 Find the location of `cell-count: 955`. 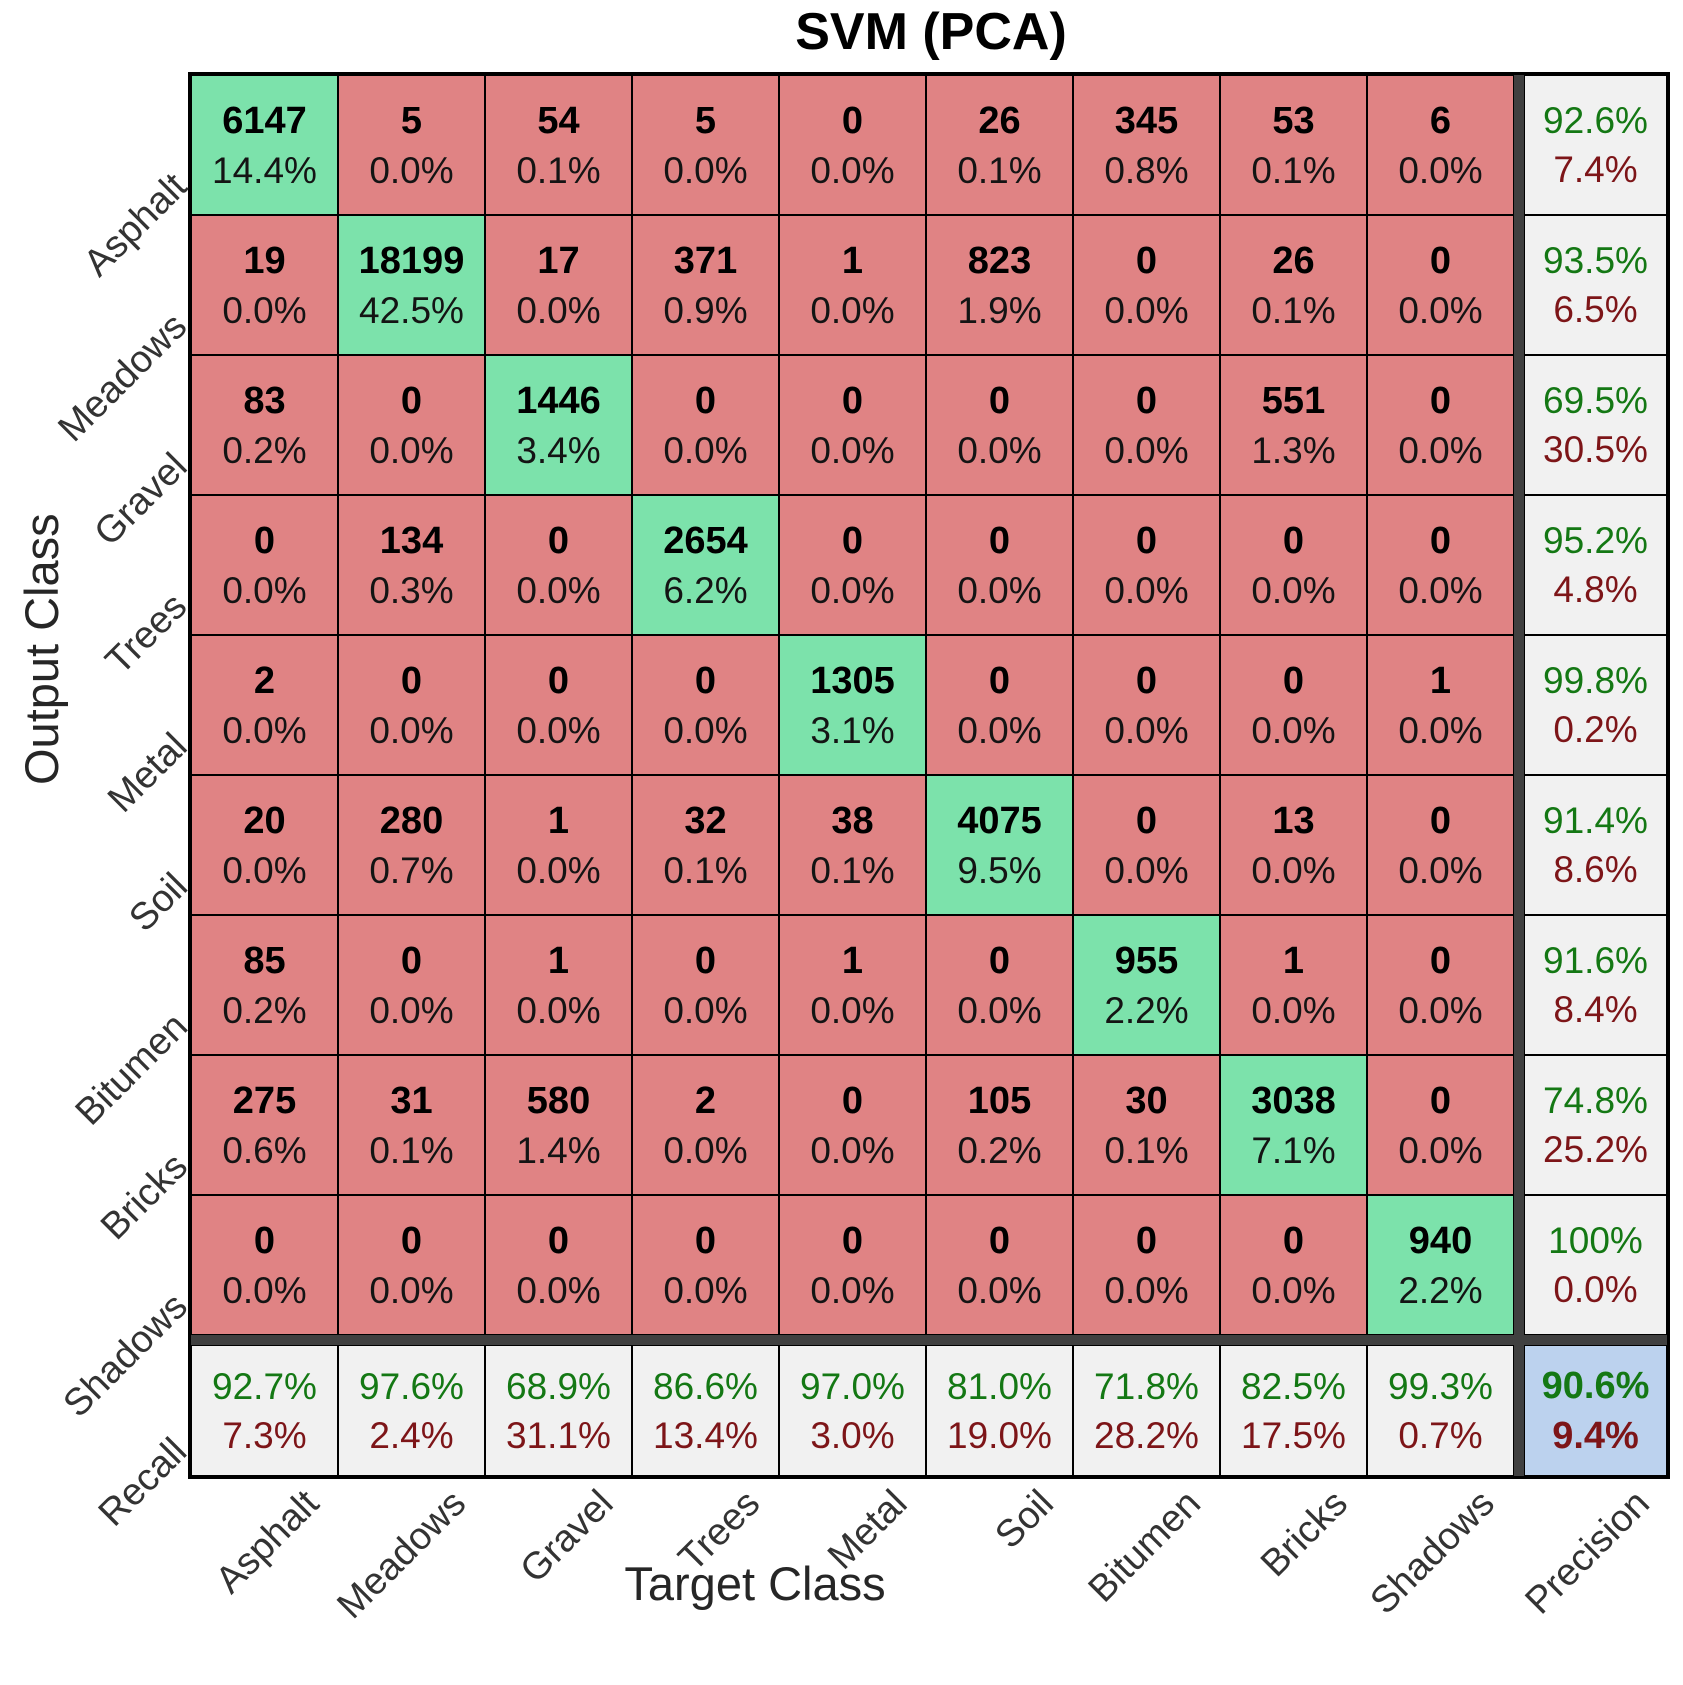

cell-count: 955 is located at coordinates (1146, 960).